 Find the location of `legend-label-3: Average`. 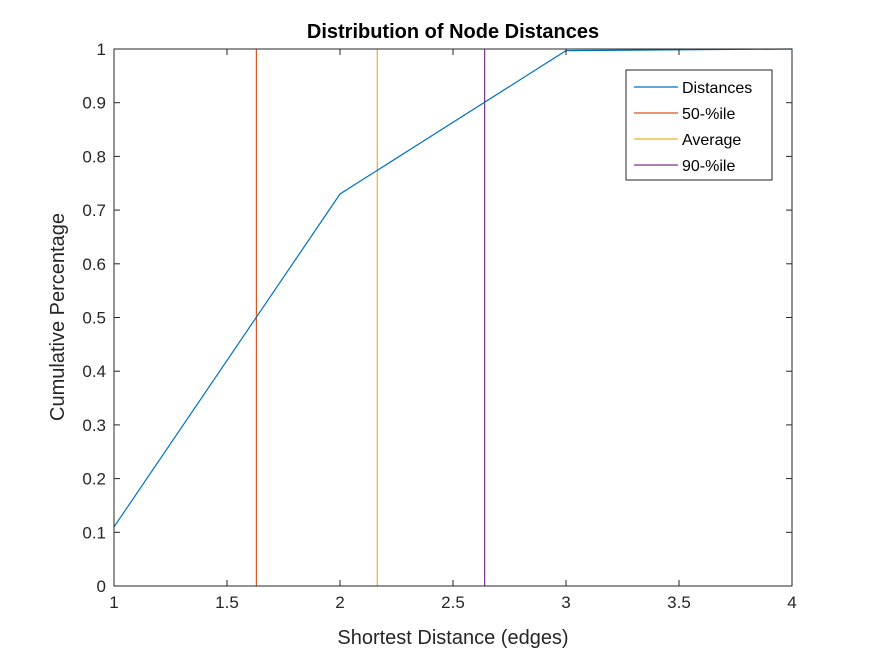

legend-label-3: Average is located at coordinates (711, 140).